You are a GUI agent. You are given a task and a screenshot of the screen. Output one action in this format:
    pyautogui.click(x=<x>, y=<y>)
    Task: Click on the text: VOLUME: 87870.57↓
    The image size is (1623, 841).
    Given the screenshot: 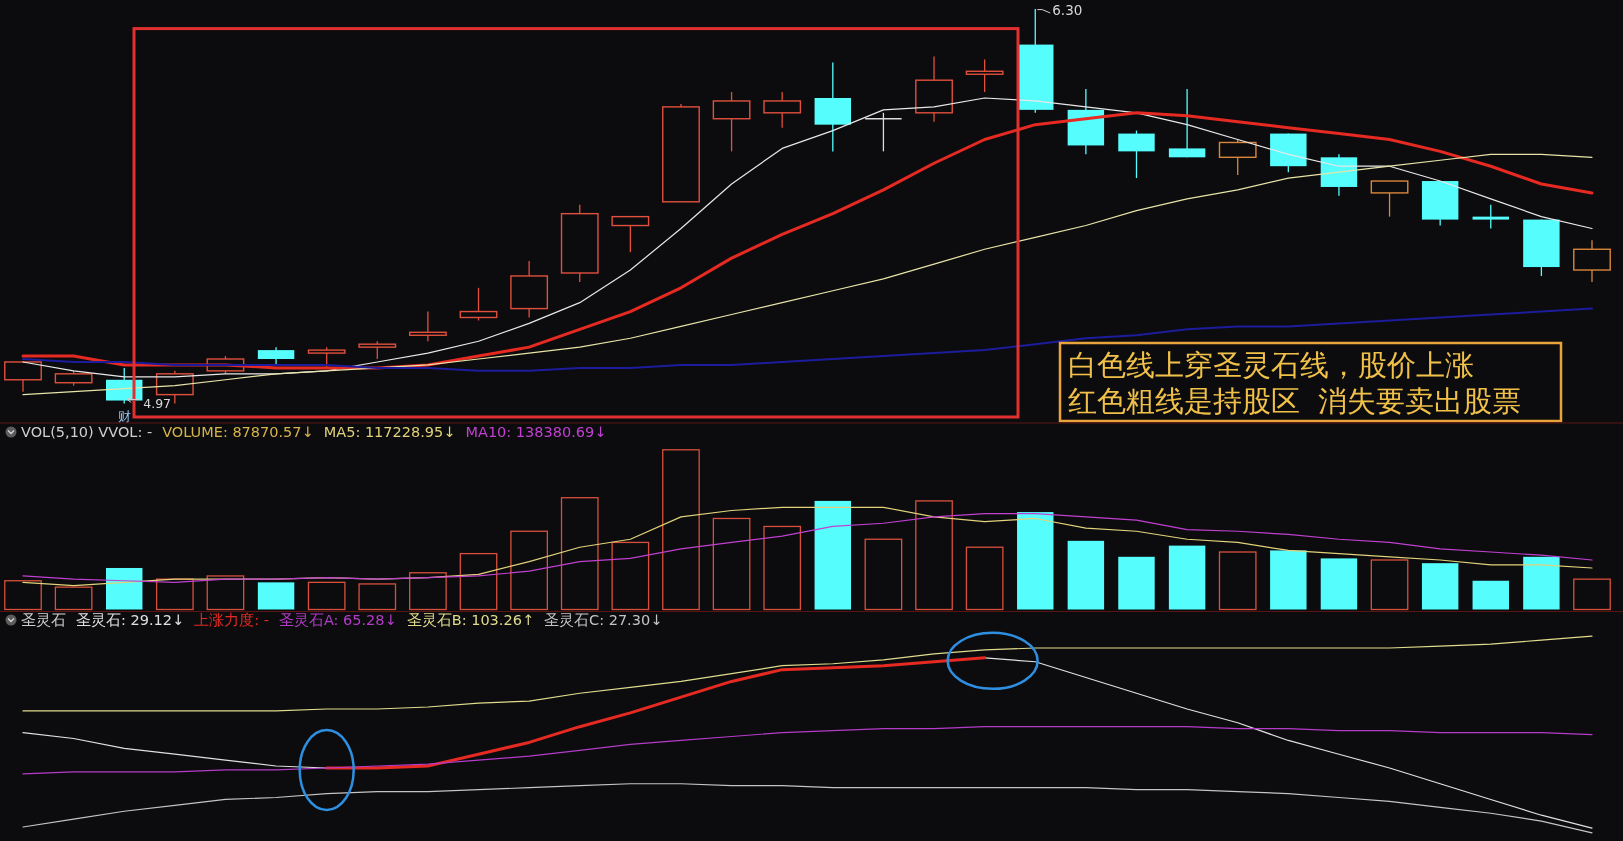 What is the action you would take?
    pyautogui.click(x=238, y=432)
    